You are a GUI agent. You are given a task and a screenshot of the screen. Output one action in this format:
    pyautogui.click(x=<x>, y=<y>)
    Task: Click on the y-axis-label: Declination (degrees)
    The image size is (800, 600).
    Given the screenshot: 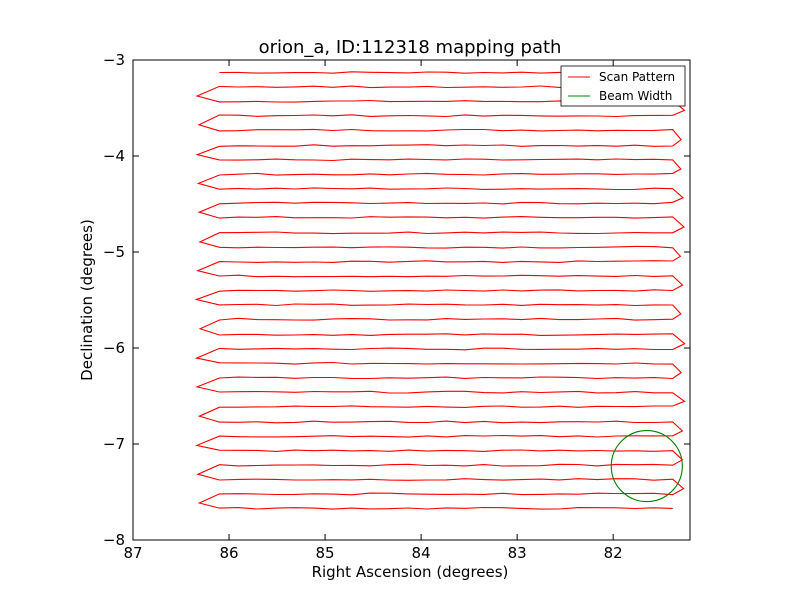 What is the action you would take?
    pyautogui.click(x=87, y=300)
    